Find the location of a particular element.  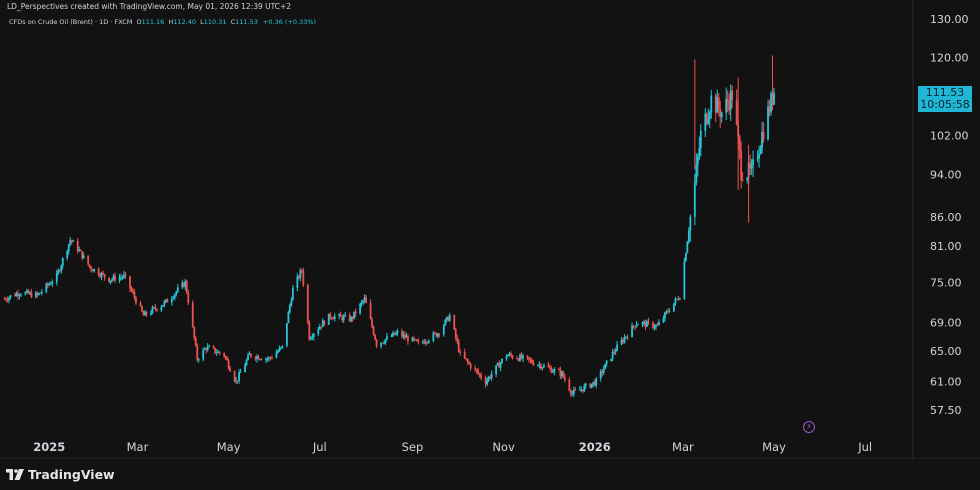

last-price-tag: 111.53 10:05:58 is located at coordinates (945, 99).